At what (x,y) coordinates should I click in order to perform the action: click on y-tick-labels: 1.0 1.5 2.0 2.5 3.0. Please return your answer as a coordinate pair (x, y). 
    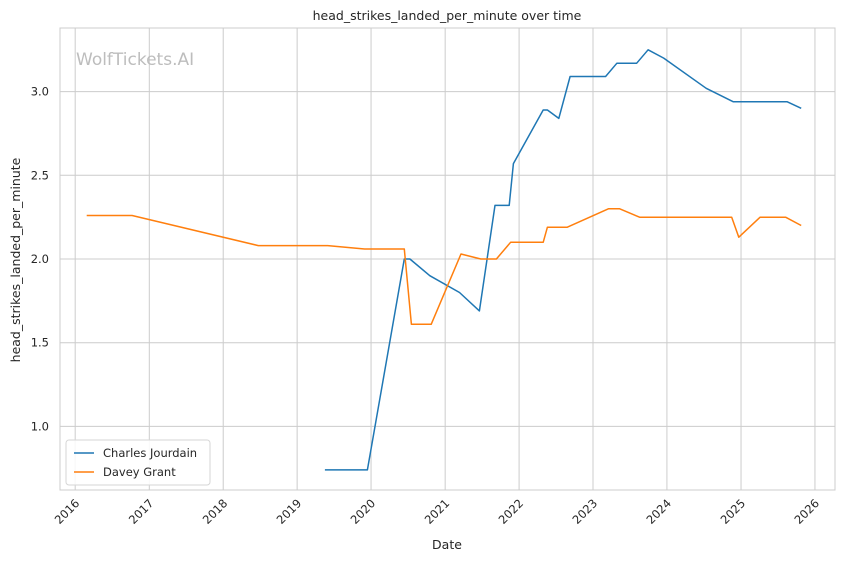
    Looking at the image, I should click on (40, 259).